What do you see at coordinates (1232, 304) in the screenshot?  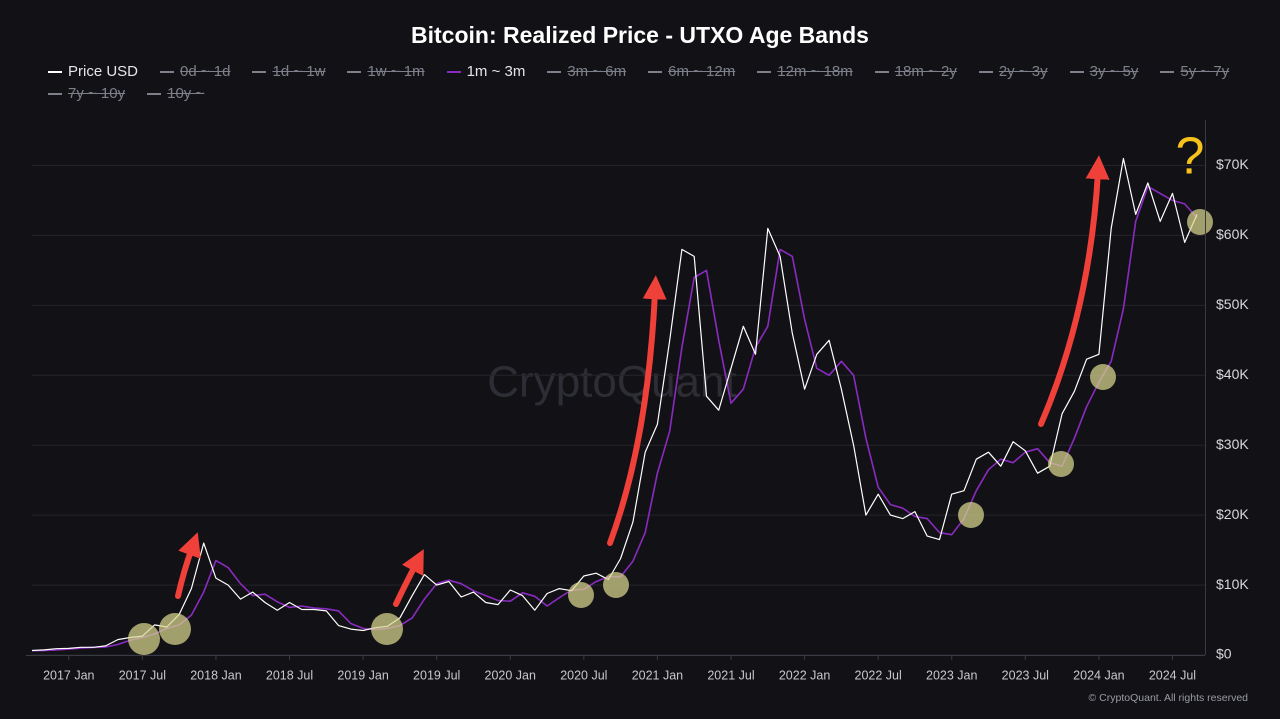 I see `y-tick-label: $50K` at bounding box center [1232, 304].